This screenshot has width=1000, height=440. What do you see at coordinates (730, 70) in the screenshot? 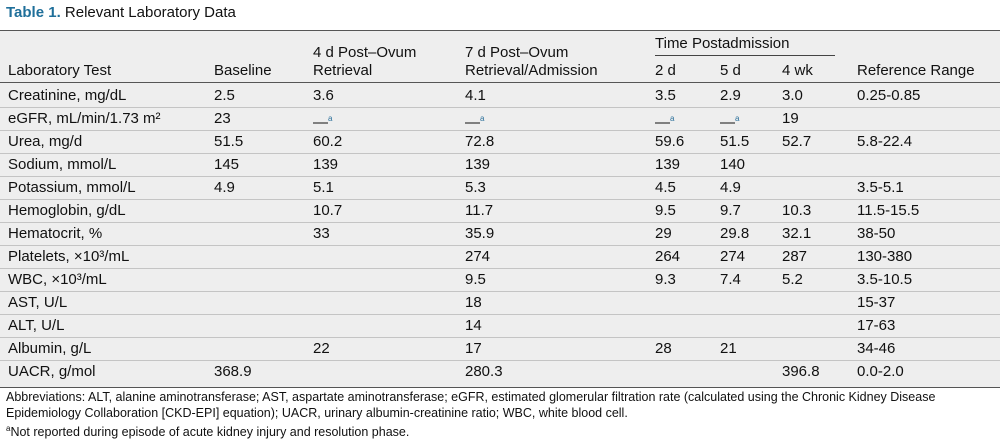
I see `column-header: 5 d` at bounding box center [730, 70].